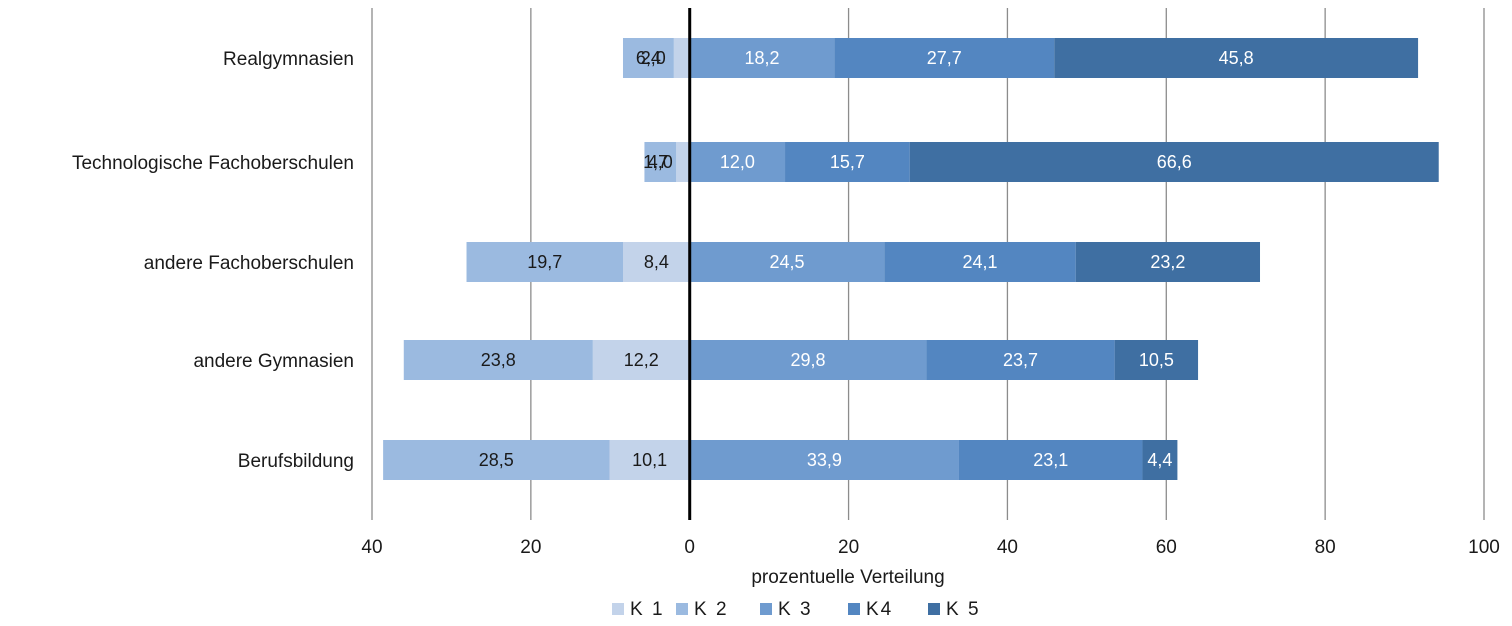 This screenshot has height=626, width=1512. Describe the element at coordinates (249, 263) in the screenshot. I see `category-label: andere Fachoberschulen` at that location.